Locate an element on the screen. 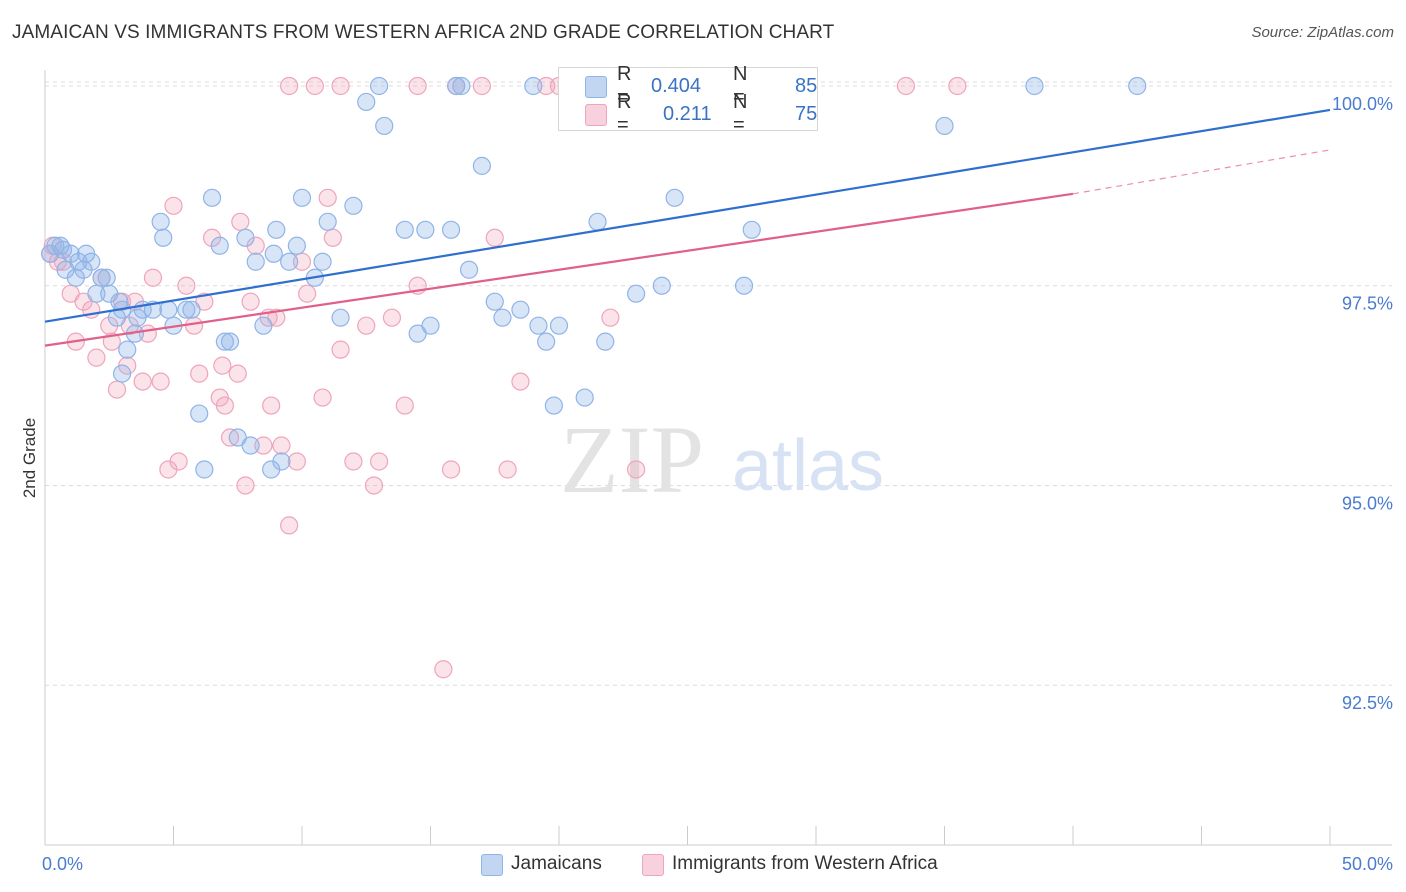 The width and height of the screenshot is (1406, 892). series-legend-label: Immigrants from Western Africa is located at coordinates (805, 863).